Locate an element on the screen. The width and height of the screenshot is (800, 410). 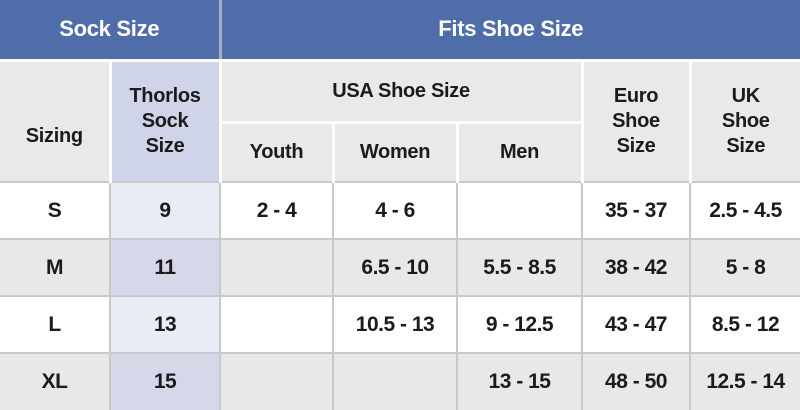
col-header-uk-shoe-size: UK Shoe Size is located at coordinates (745, 121).